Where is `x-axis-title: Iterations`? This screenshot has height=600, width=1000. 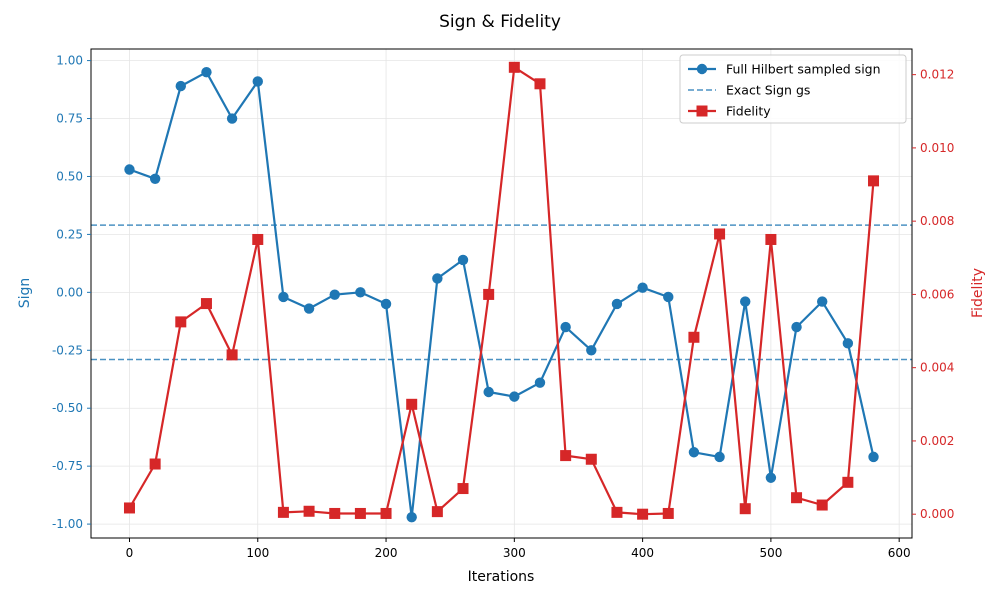 x-axis-title: Iterations is located at coordinates (501, 577).